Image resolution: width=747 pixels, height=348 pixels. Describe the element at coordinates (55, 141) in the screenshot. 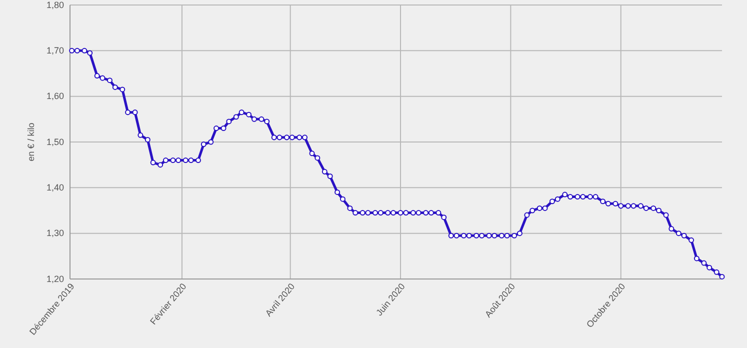

I see `y-tick-label: 1,50` at that location.